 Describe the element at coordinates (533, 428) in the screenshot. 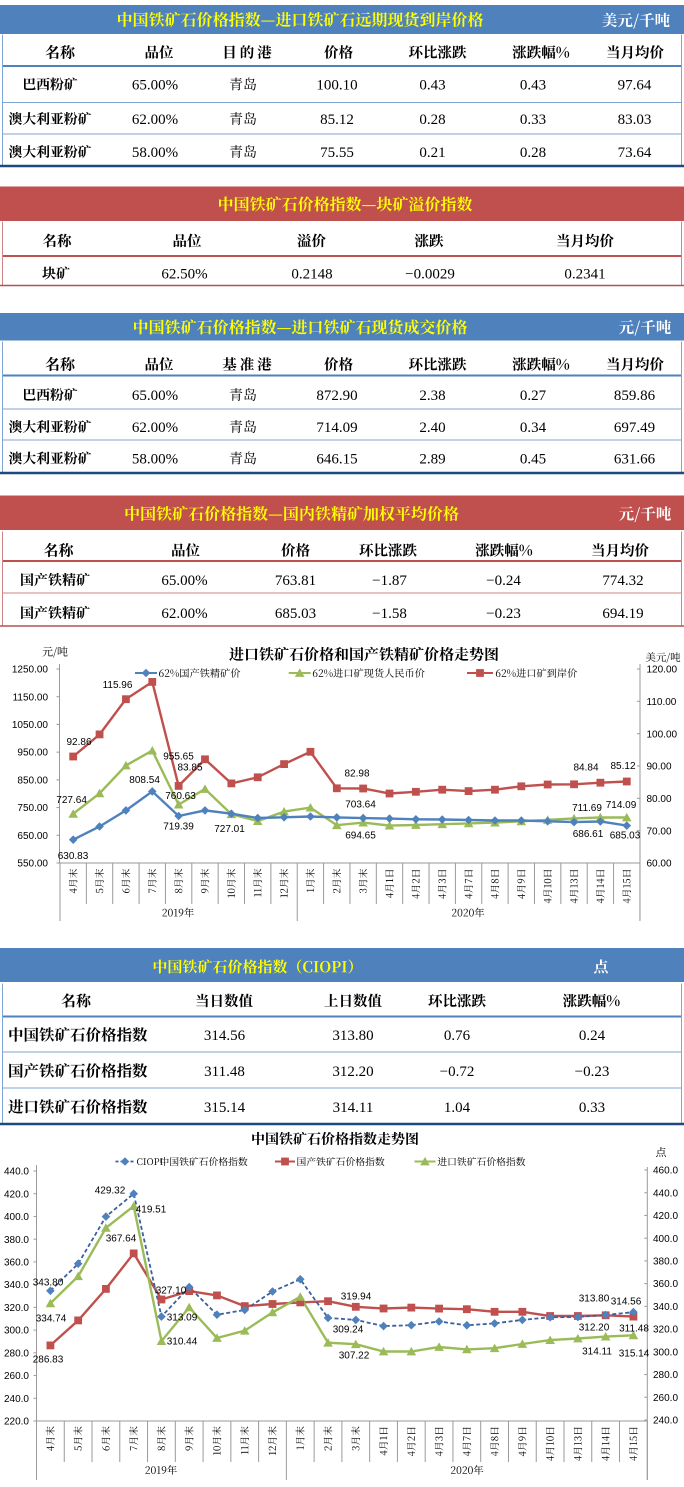

I see `svg-text: 0.34` at that location.